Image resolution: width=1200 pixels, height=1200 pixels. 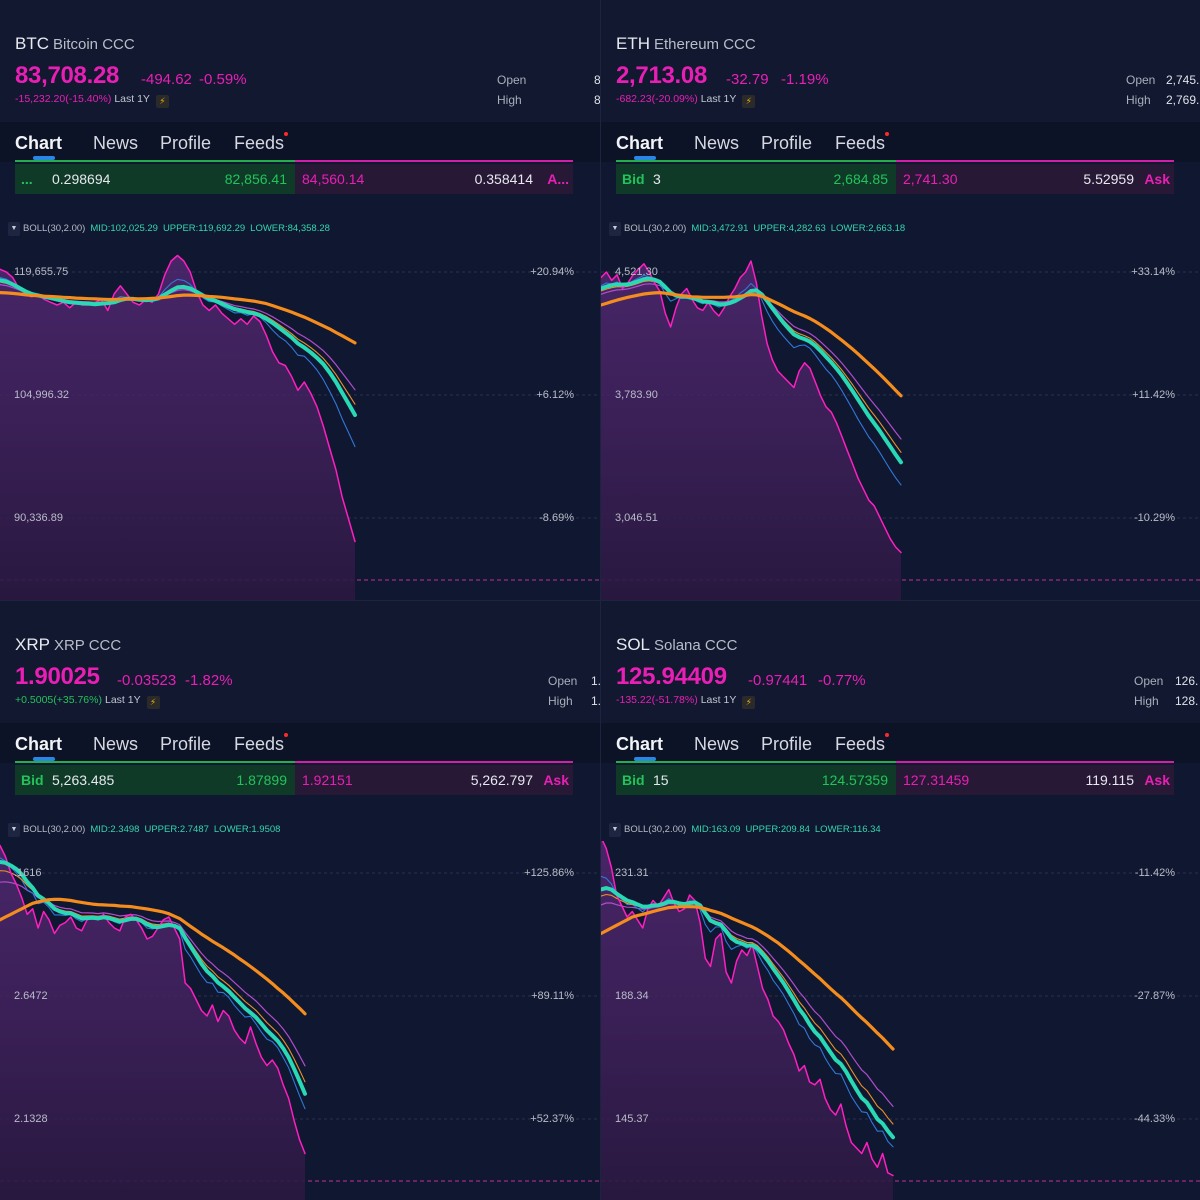 What do you see at coordinates (1035, 780) in the screenshot?
I see `ask-side: 127.31459 119.115 Ask` at bounding box center [1035, 780].